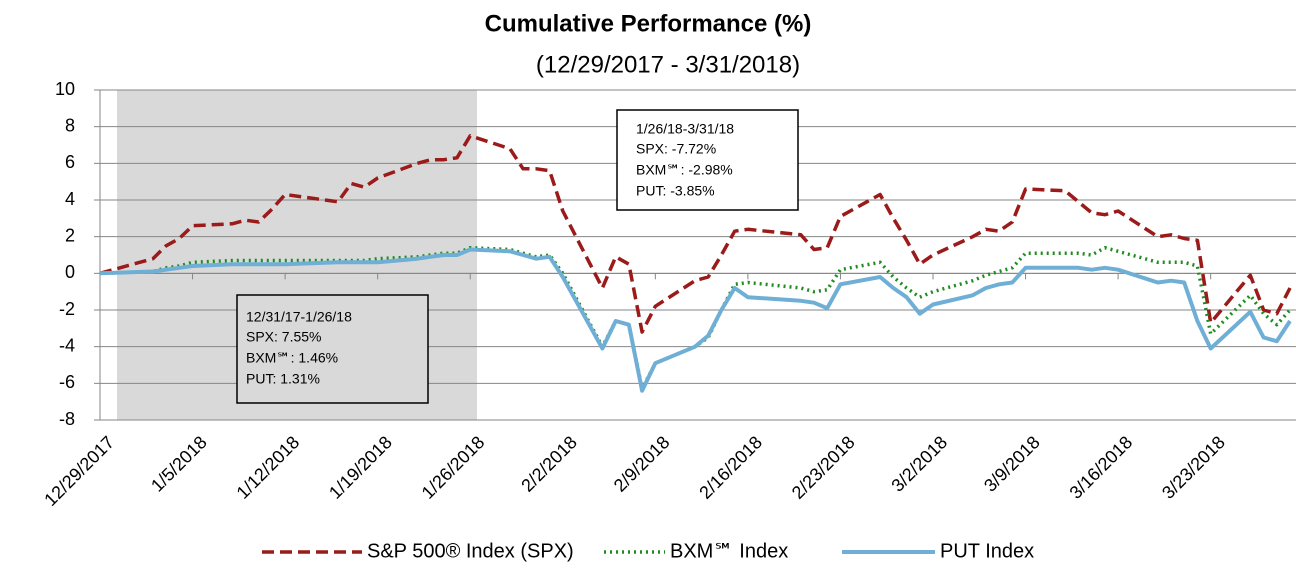 This screenshot has height=572, width=1296. What do you see at coordinates (675, 191) in the screenshot?
I see `annotation-text: PUT: -3.85%` at bounding box center [675, 191].